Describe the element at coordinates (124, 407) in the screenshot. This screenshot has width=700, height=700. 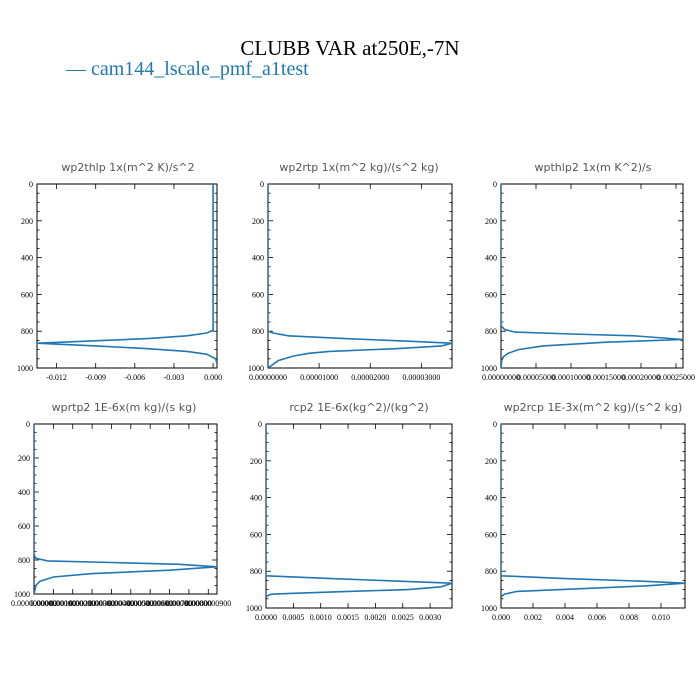
I see `panel-title: wprtp2 1E-6x(m kg)/(s kg)` at that location.